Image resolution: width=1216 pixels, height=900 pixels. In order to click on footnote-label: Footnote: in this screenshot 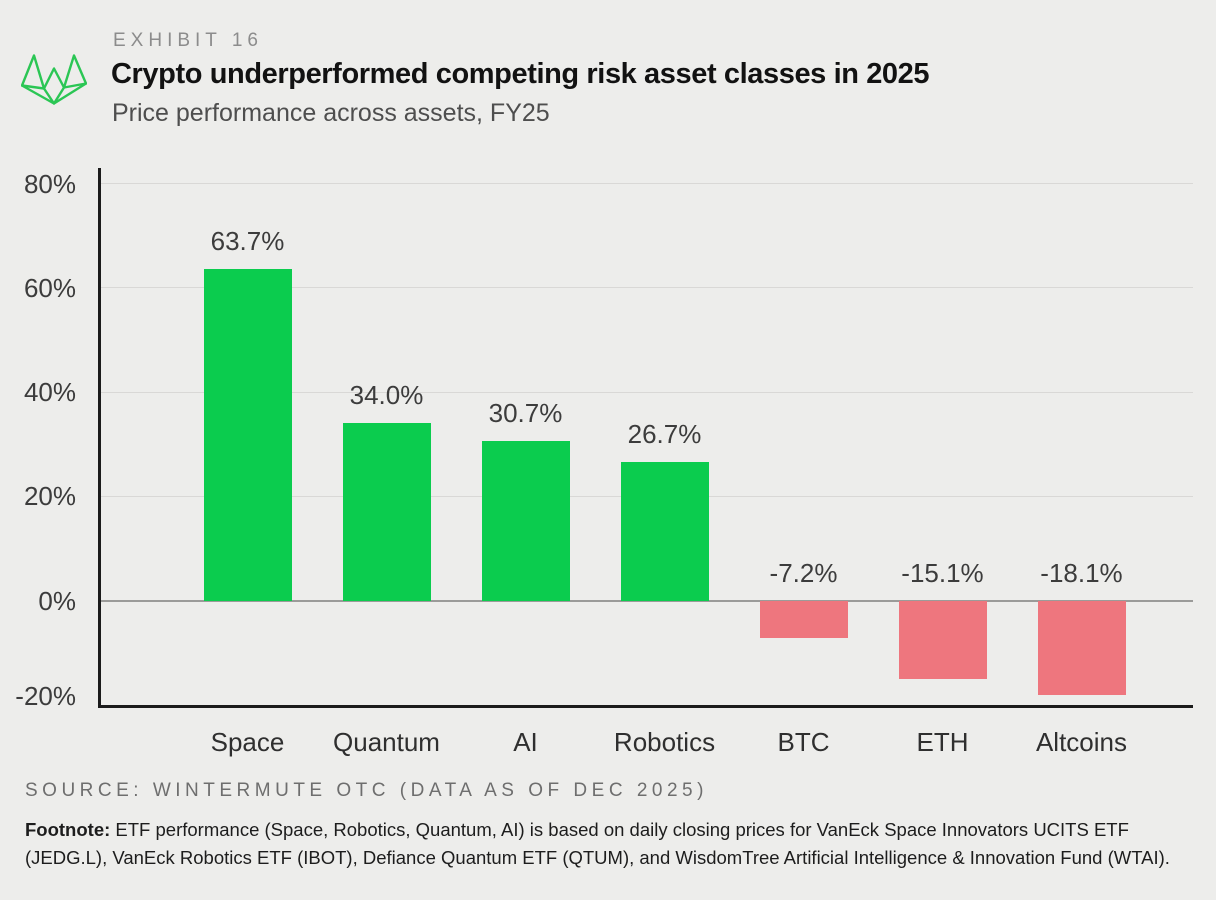, I will do `click(68, 829)`.